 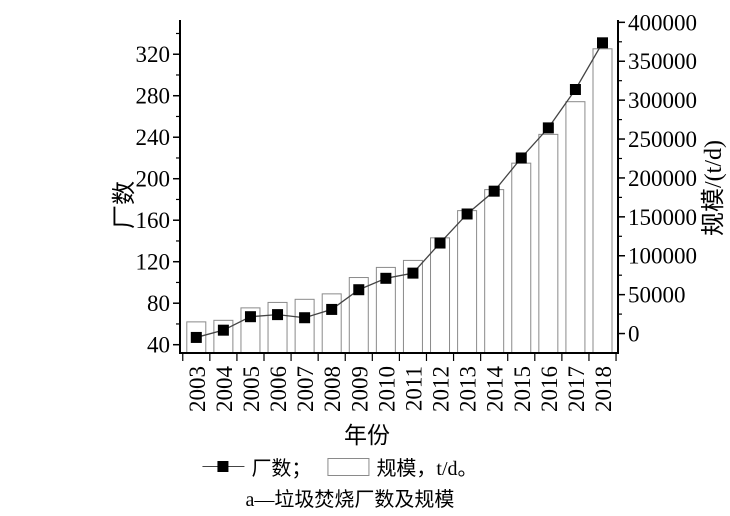 I want to click on marker-2017, so click(x=575, y=90).